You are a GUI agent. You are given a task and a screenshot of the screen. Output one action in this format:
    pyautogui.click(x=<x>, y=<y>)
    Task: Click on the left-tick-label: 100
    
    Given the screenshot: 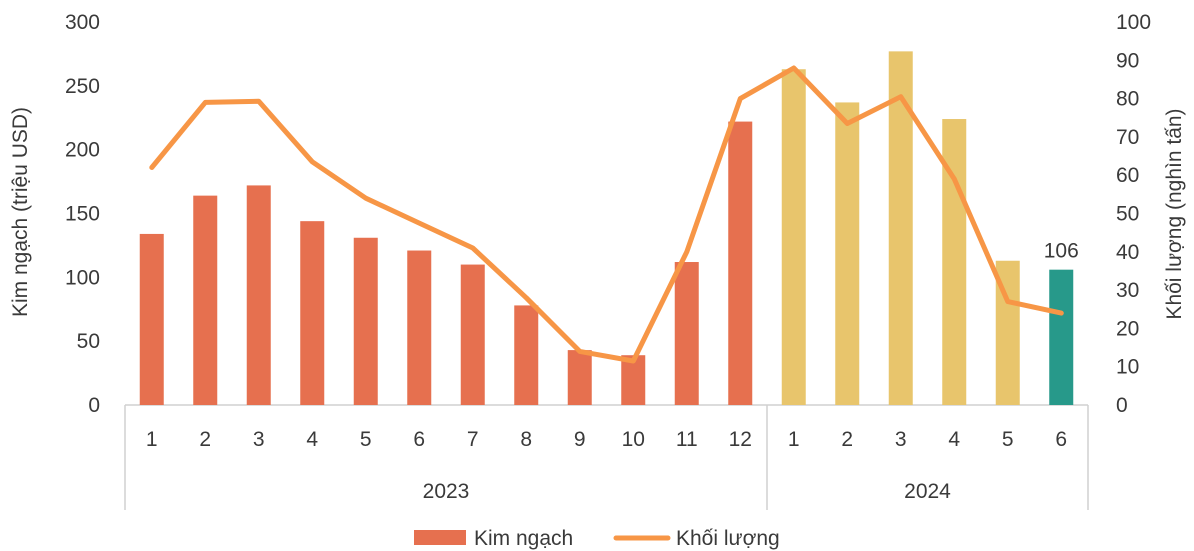 What is the action you would take?
    pyautogui.click(x=82, y=277)
    